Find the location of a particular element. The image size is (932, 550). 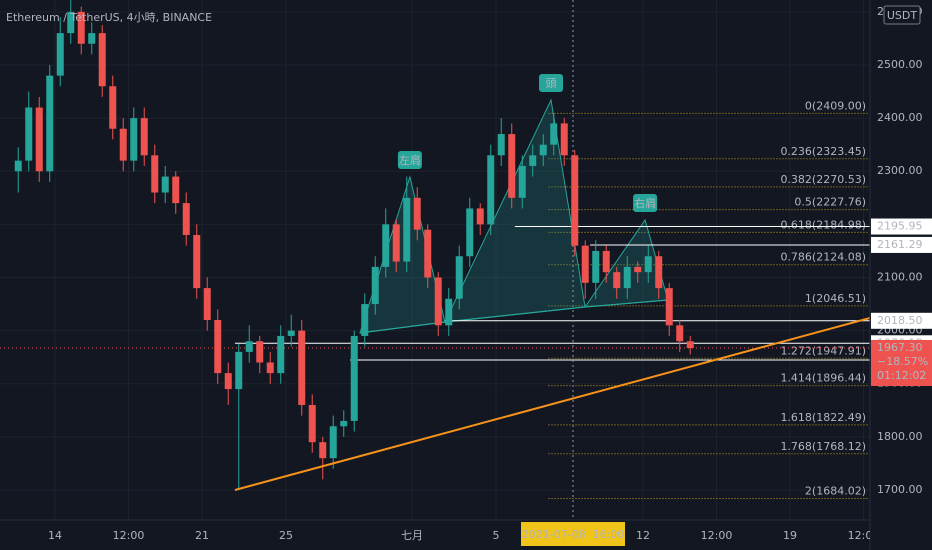

x-tick-label: 七月 is located at coordinates (412, 535).